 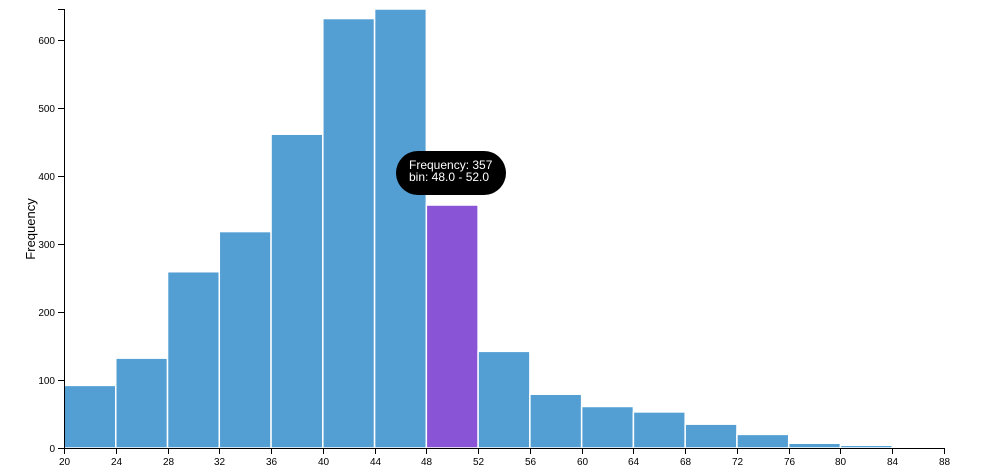 What do you see at coordinates (841, 462) in the screenshot?
I see `x-tick-label: 80` at bounding box center [841, 462].